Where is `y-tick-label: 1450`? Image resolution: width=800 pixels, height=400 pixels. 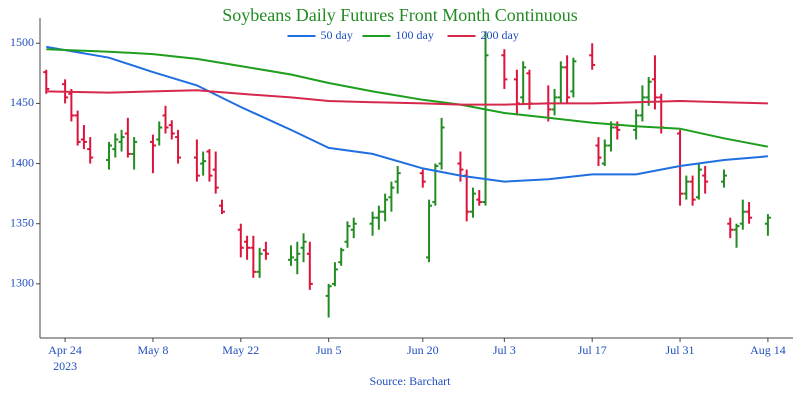
y-tick-label: 1450 is located at coordinates (22, 102).